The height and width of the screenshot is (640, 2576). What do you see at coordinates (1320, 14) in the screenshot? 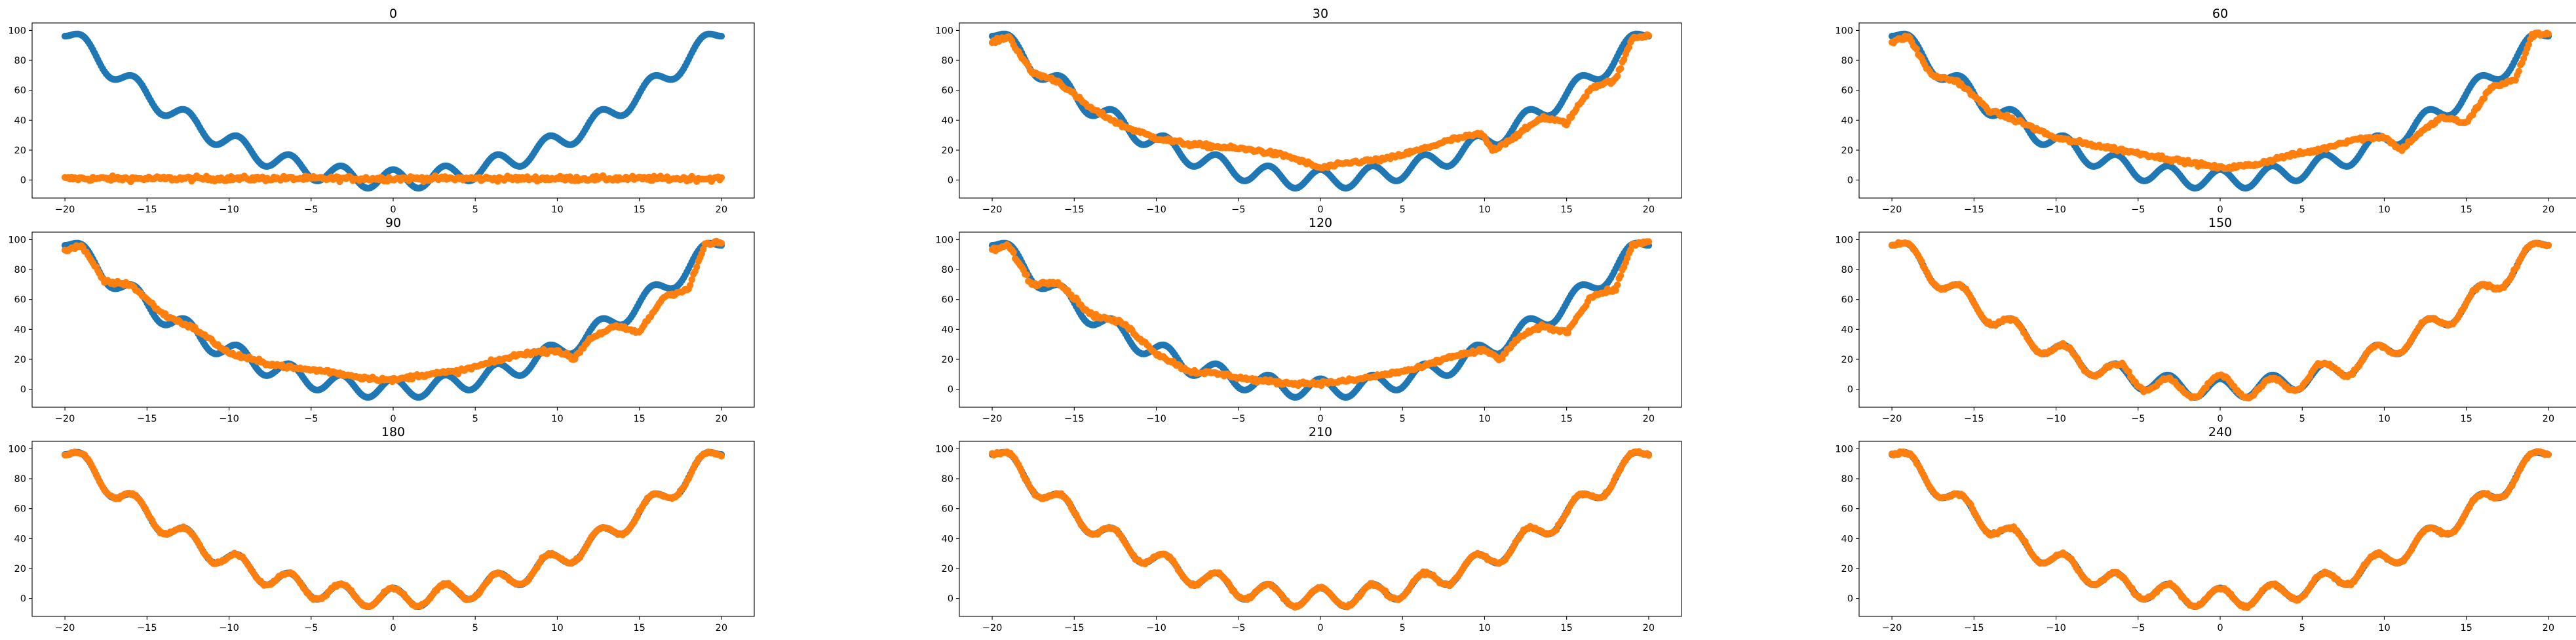
I see `subplot-title: 30` at bounding box center [1320, 14].